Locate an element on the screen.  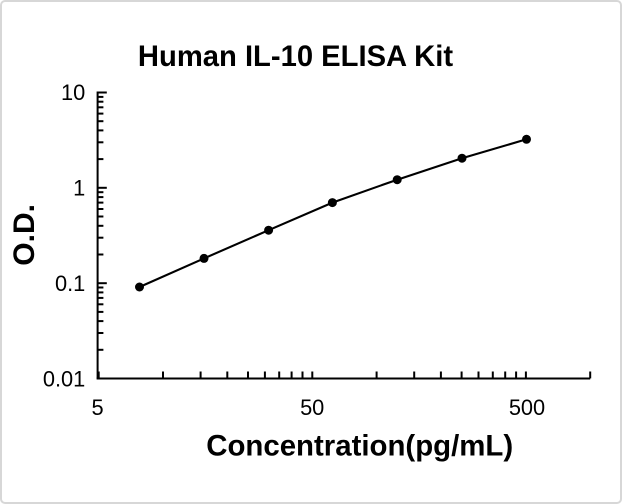
svg-text: 1 is located at coordinates (79, 188).